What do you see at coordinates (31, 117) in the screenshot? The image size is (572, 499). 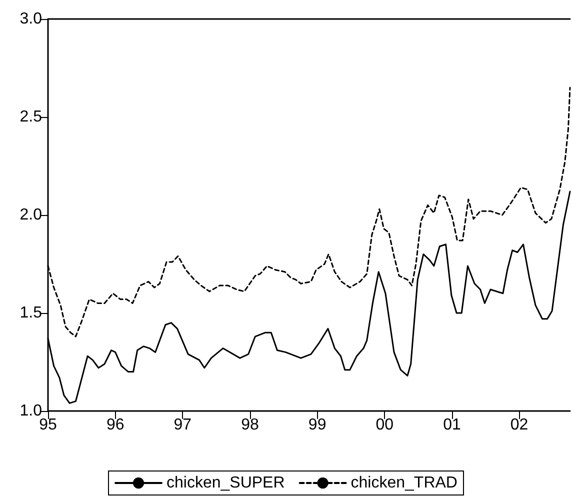 I see `y-tick-label: 2.5` at bounding box center [31, 117].